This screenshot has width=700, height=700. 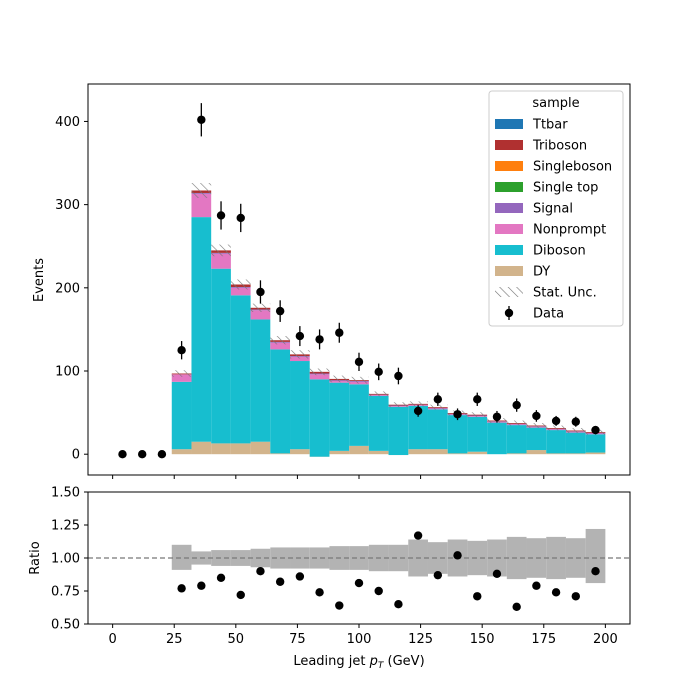 I want to click on legend-swatch-dy, so click(x=509, y=271).